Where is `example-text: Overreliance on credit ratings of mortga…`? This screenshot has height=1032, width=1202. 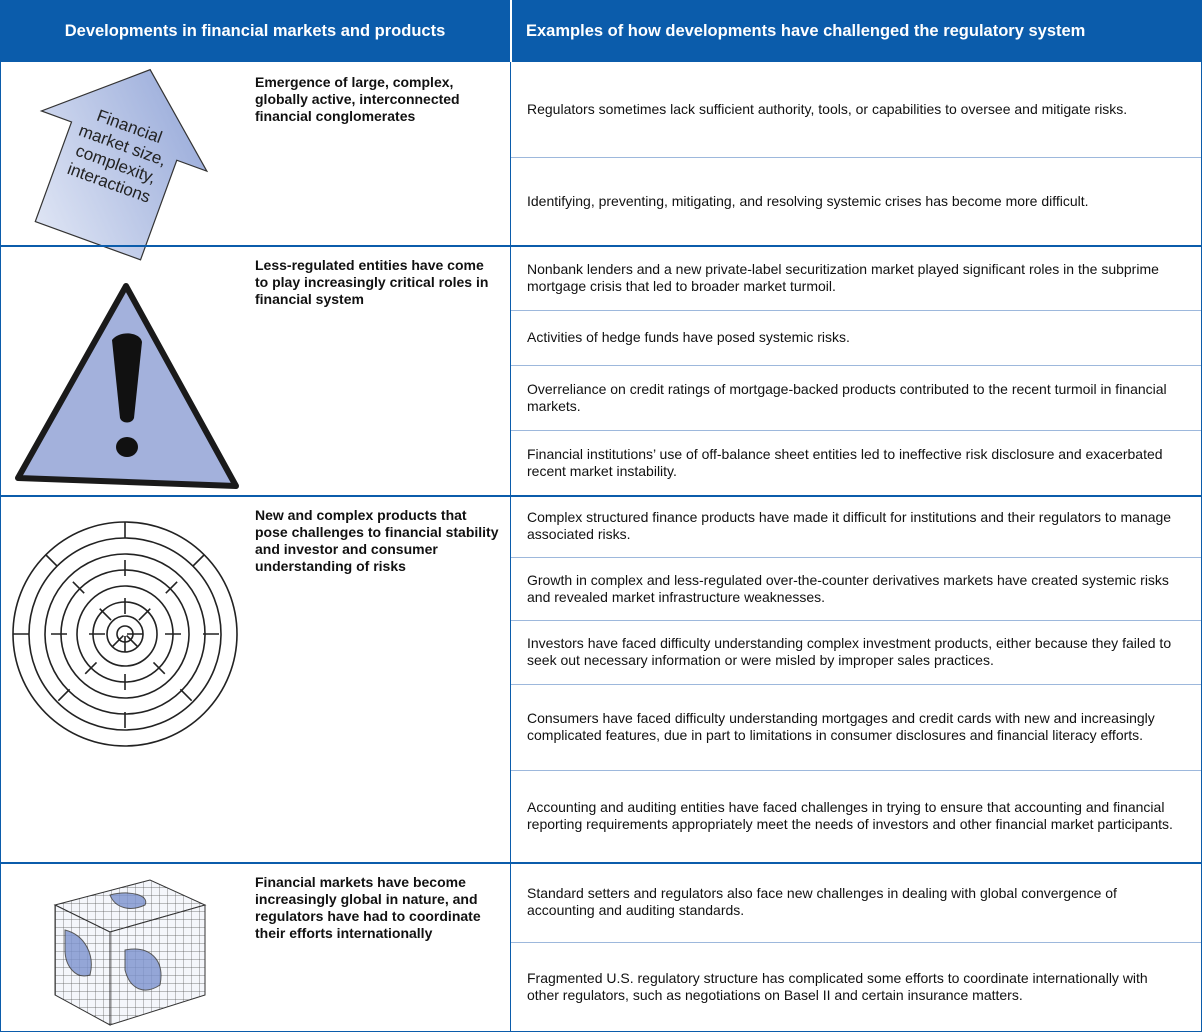
example-text: Overreliance on credit ratings of mortga… is located at coordinates (847, 397).